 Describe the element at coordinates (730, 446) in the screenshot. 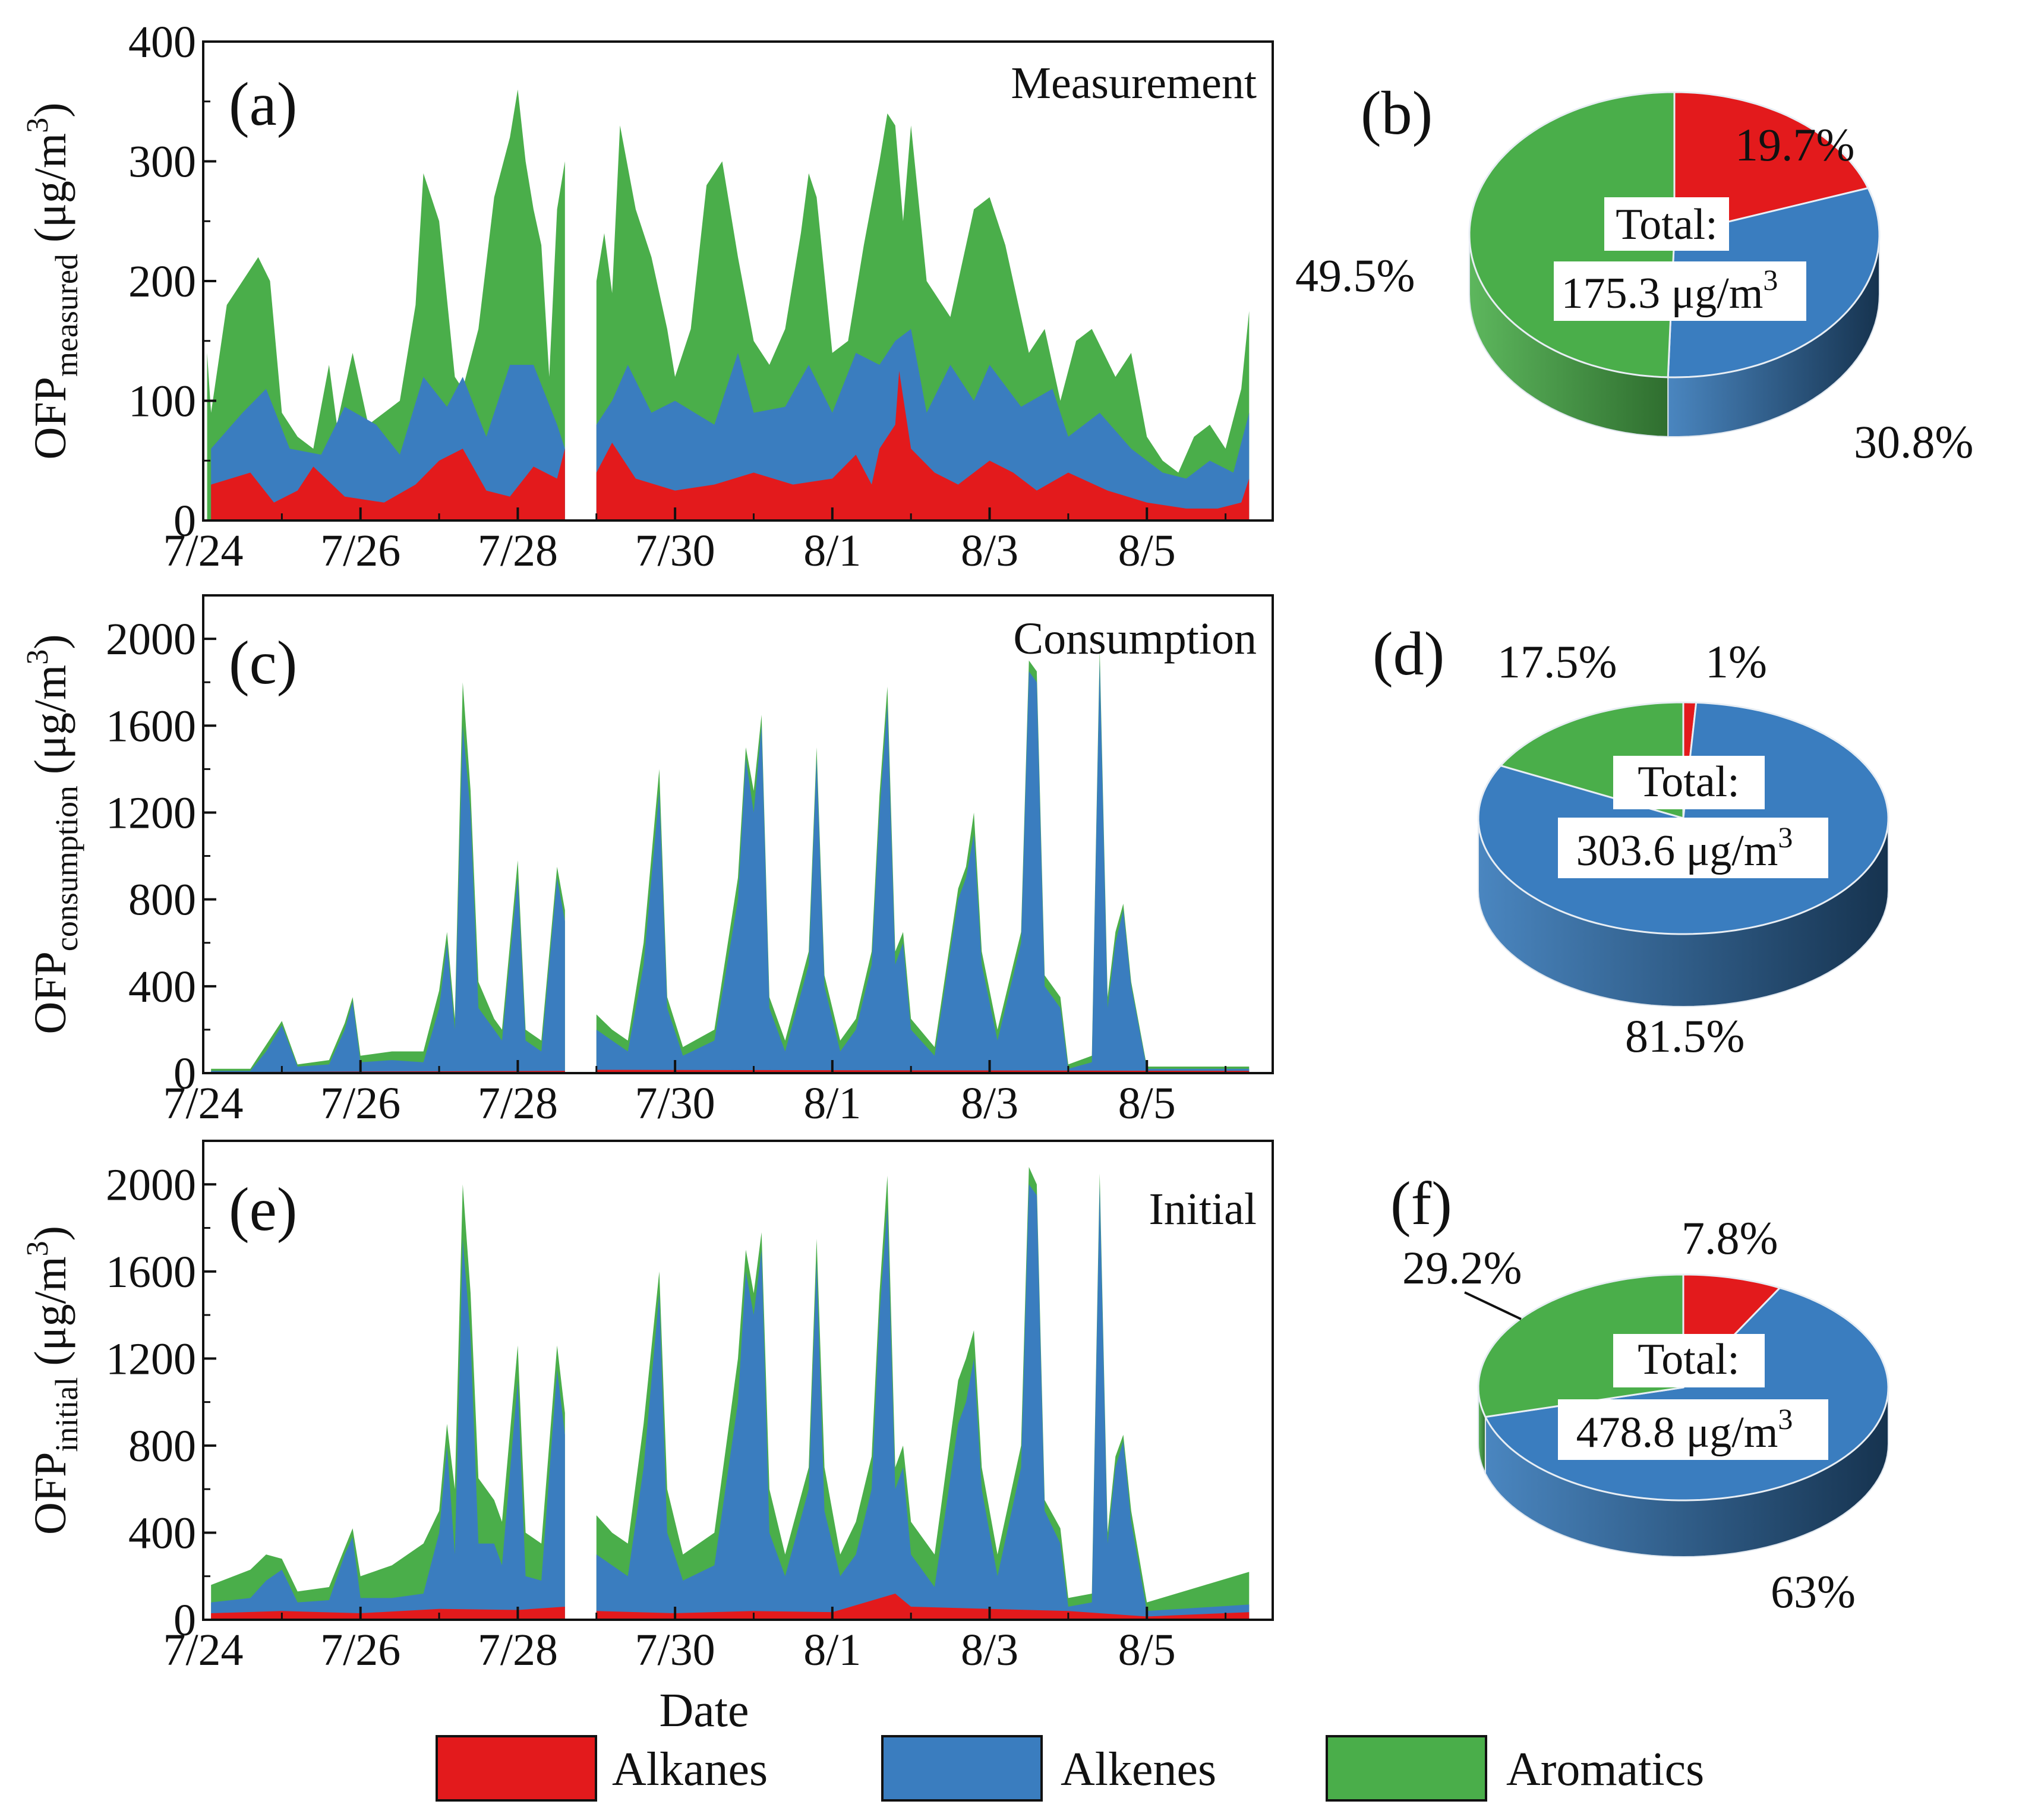

I see `panel-a-area-alkanes` at that location.